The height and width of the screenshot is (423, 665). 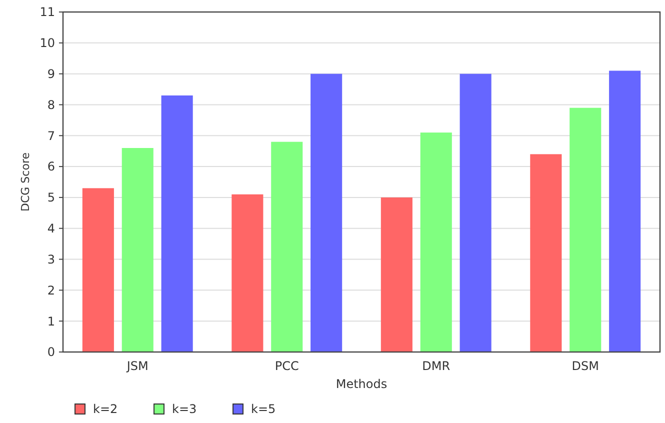 I want to click on y-tick-label: 2, so click(x=51, y=290).